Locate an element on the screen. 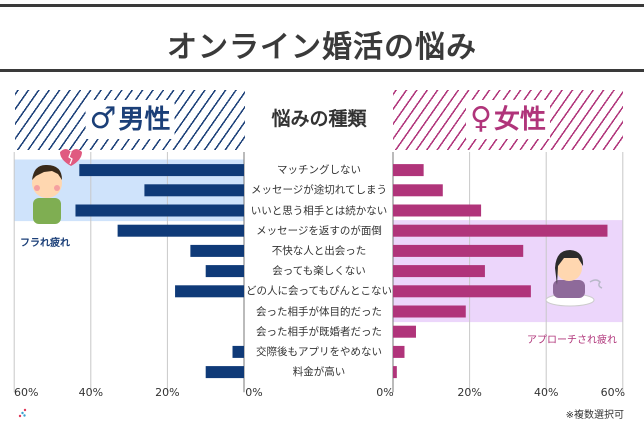 The height and width of the screenshot is (421, 644). male-header-label: ♂男性 is located at coordinates (130, 119).